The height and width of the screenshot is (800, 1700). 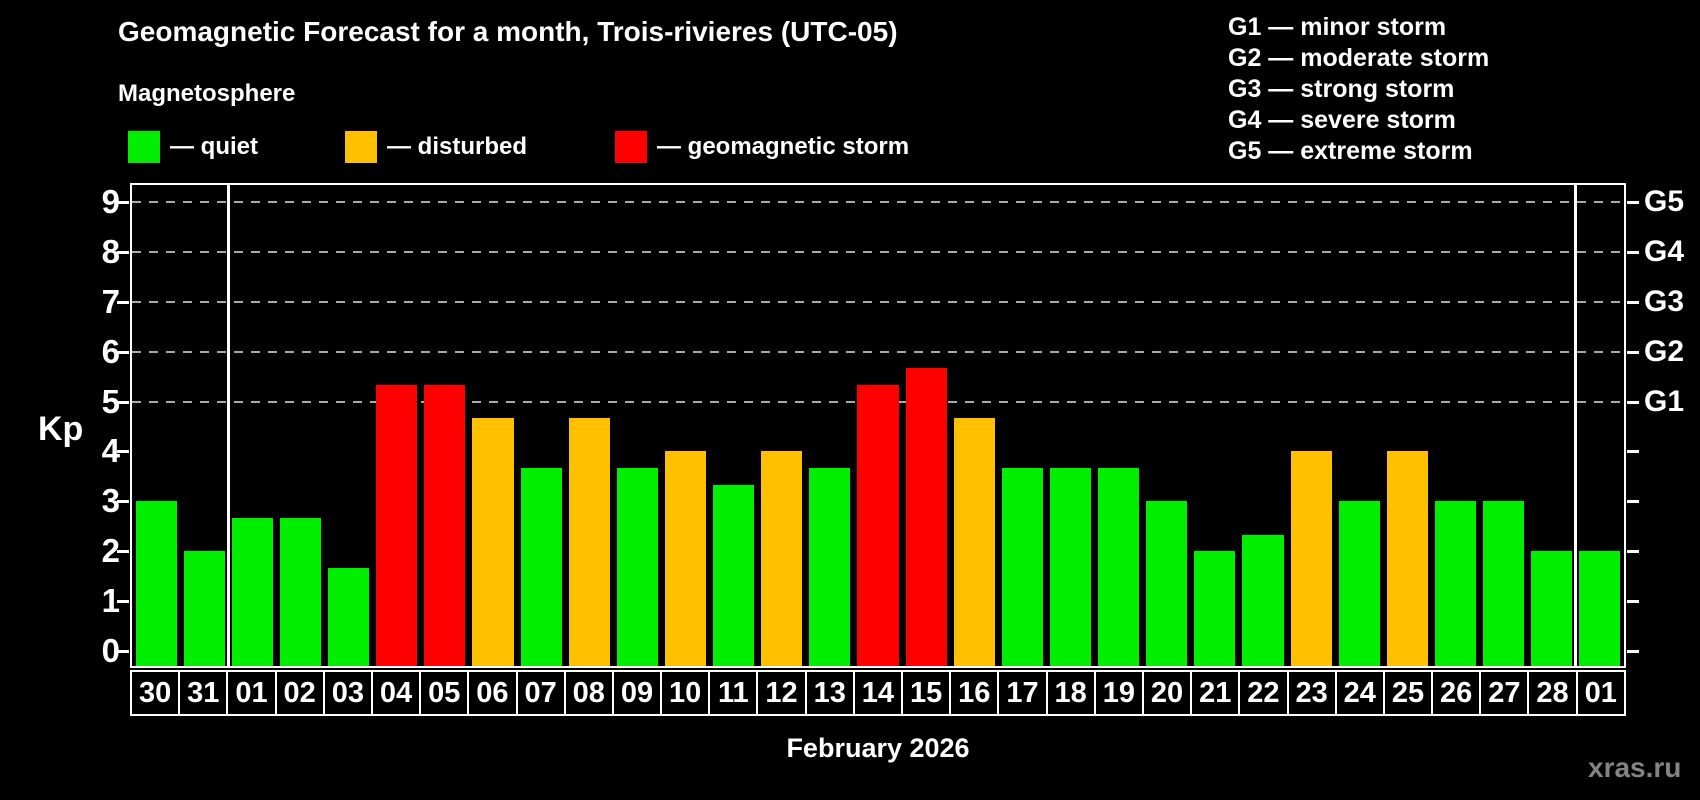 I want to click on g-legend-line-5: G5 — extreme storm, so click(x=1350, y=151).